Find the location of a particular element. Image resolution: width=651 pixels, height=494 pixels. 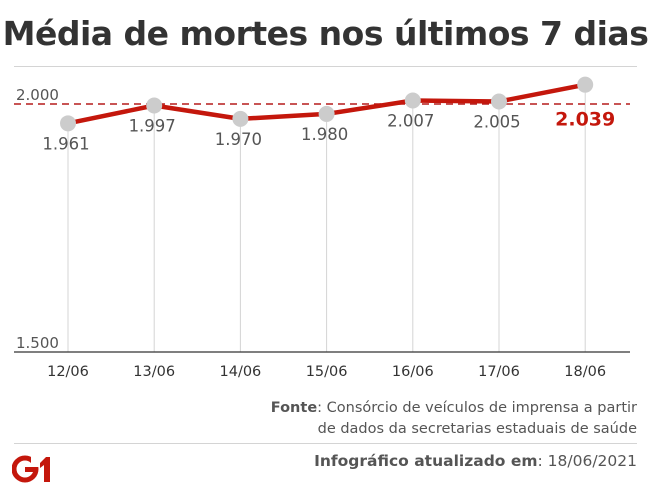

g1-logo is located at coordinates (31, 468).